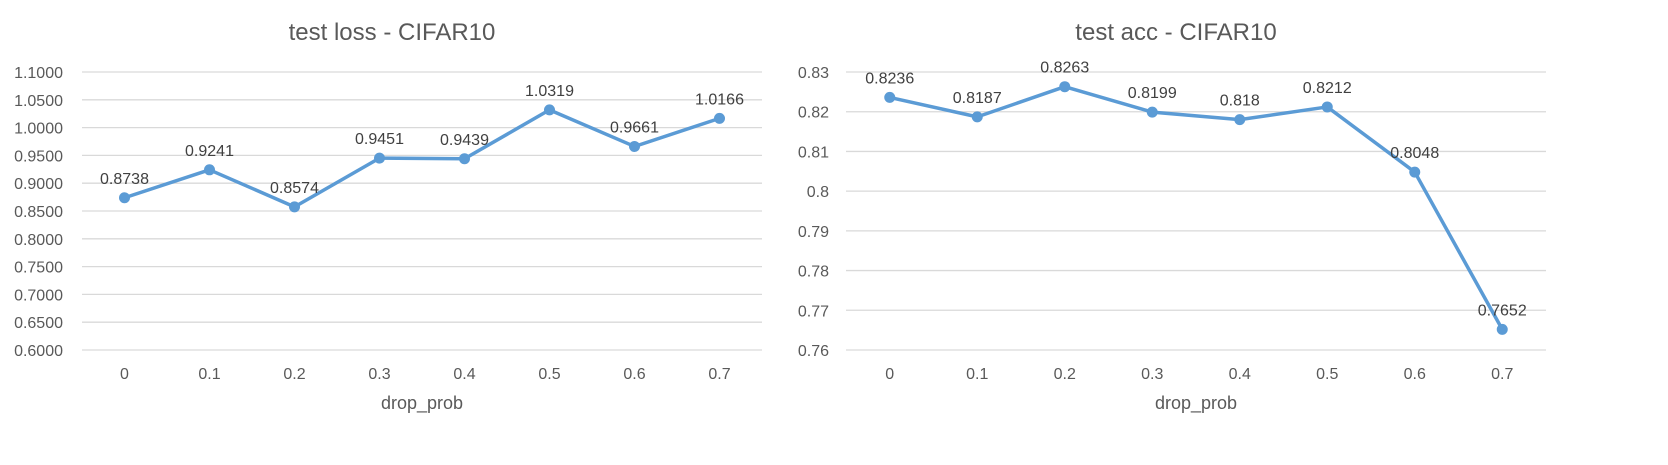 This screenshot has height=465, width=1668. I want to click on y-tick-label: 0.9000, so click(38, 184).